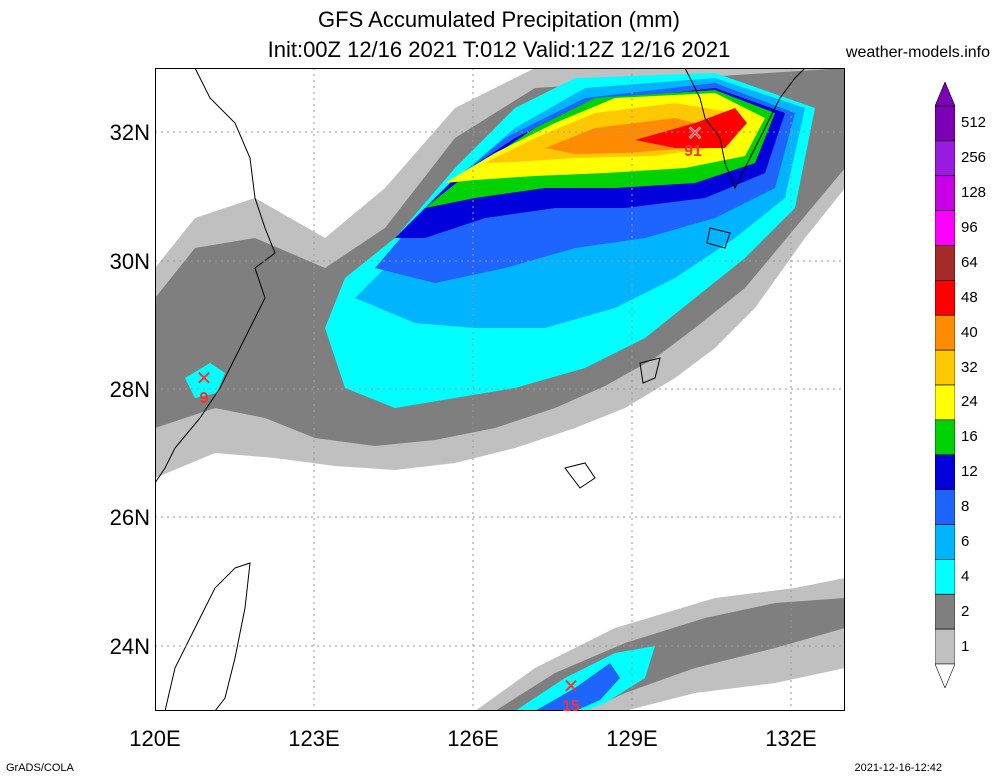 Image resolution: width=1000 pixels, height=779 pixels. Describe the element at coordinates (945, 675) in the screenshot. I see `legend-bottom-arrow` at that location.